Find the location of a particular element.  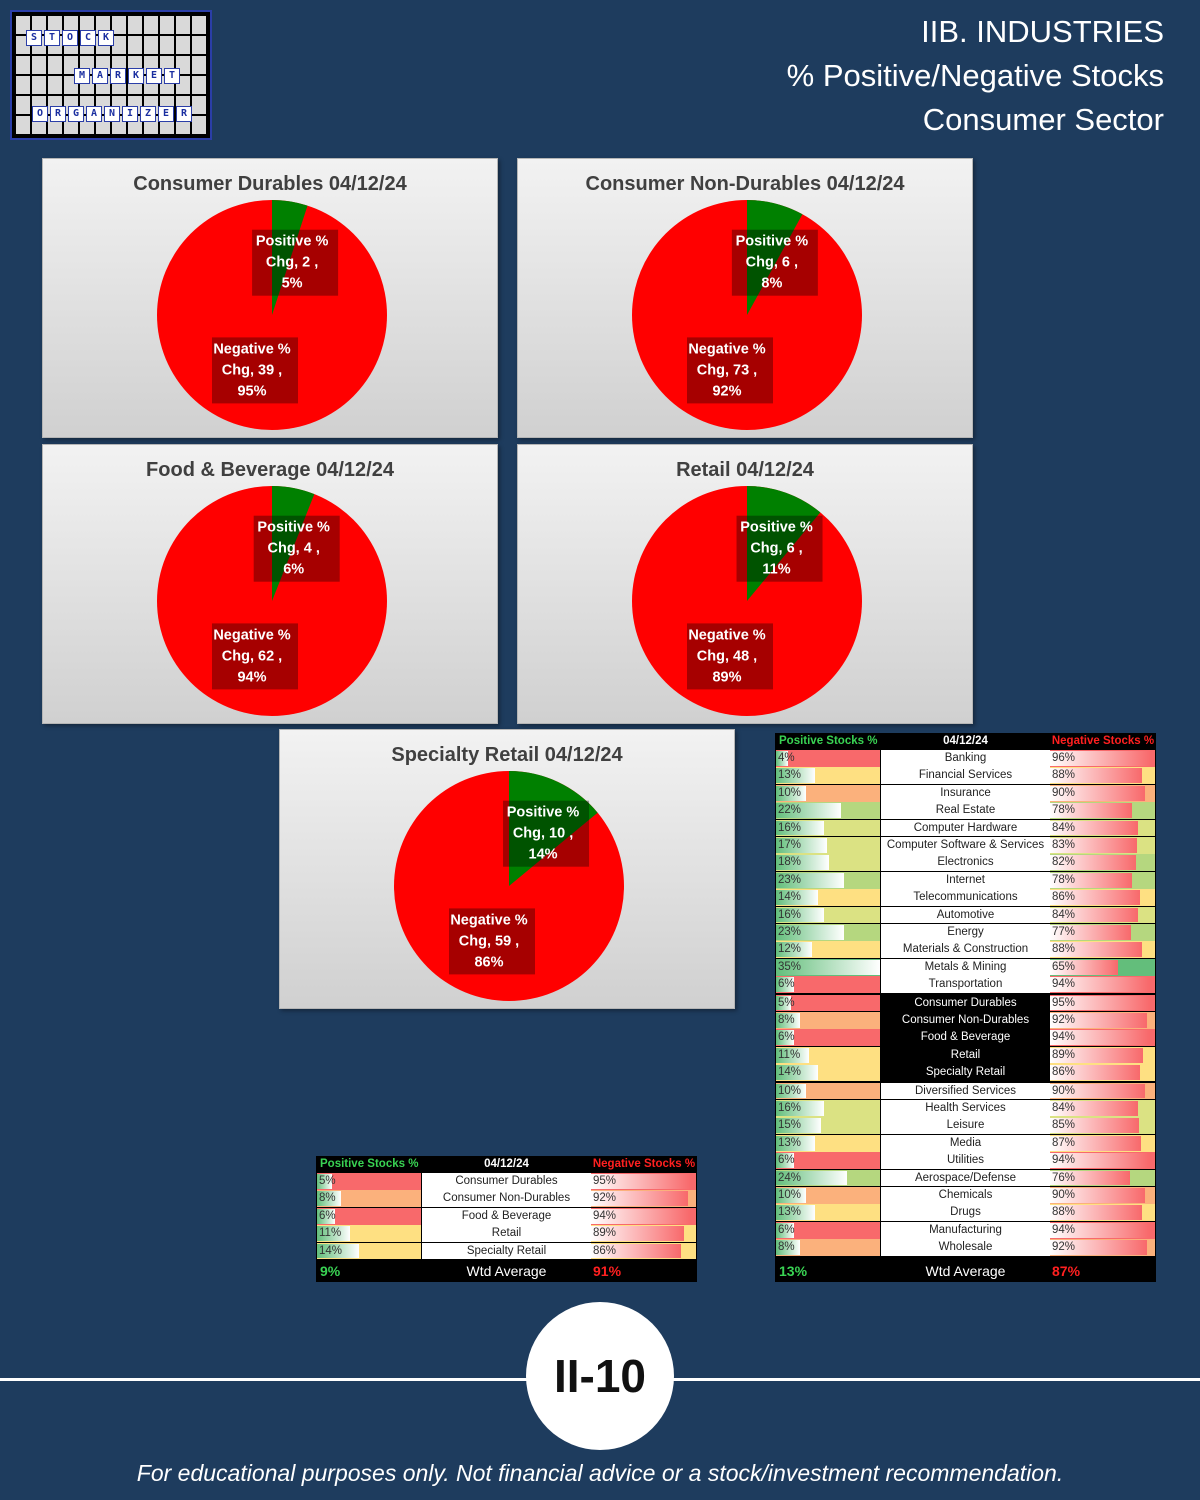

positive-cell: 13% is located at coordinates (828, 1143).